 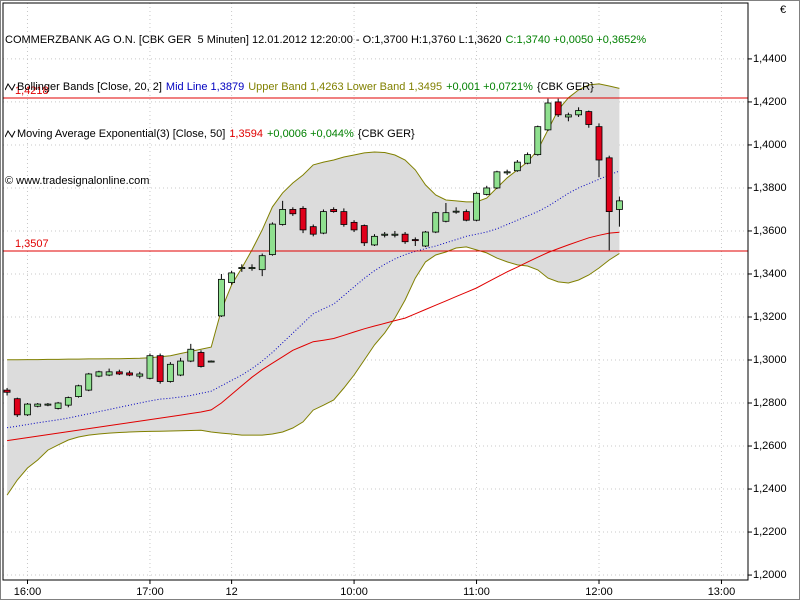 I want to click on currency: €, so click(x=783, y=10).